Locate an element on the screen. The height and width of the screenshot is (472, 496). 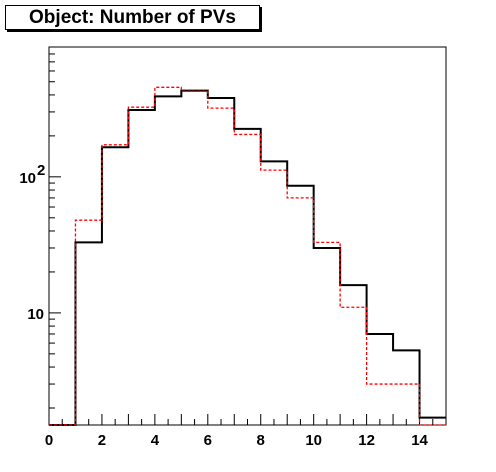
chart-title-box: Object: Number of PVs is located at coordinates (132, 17).